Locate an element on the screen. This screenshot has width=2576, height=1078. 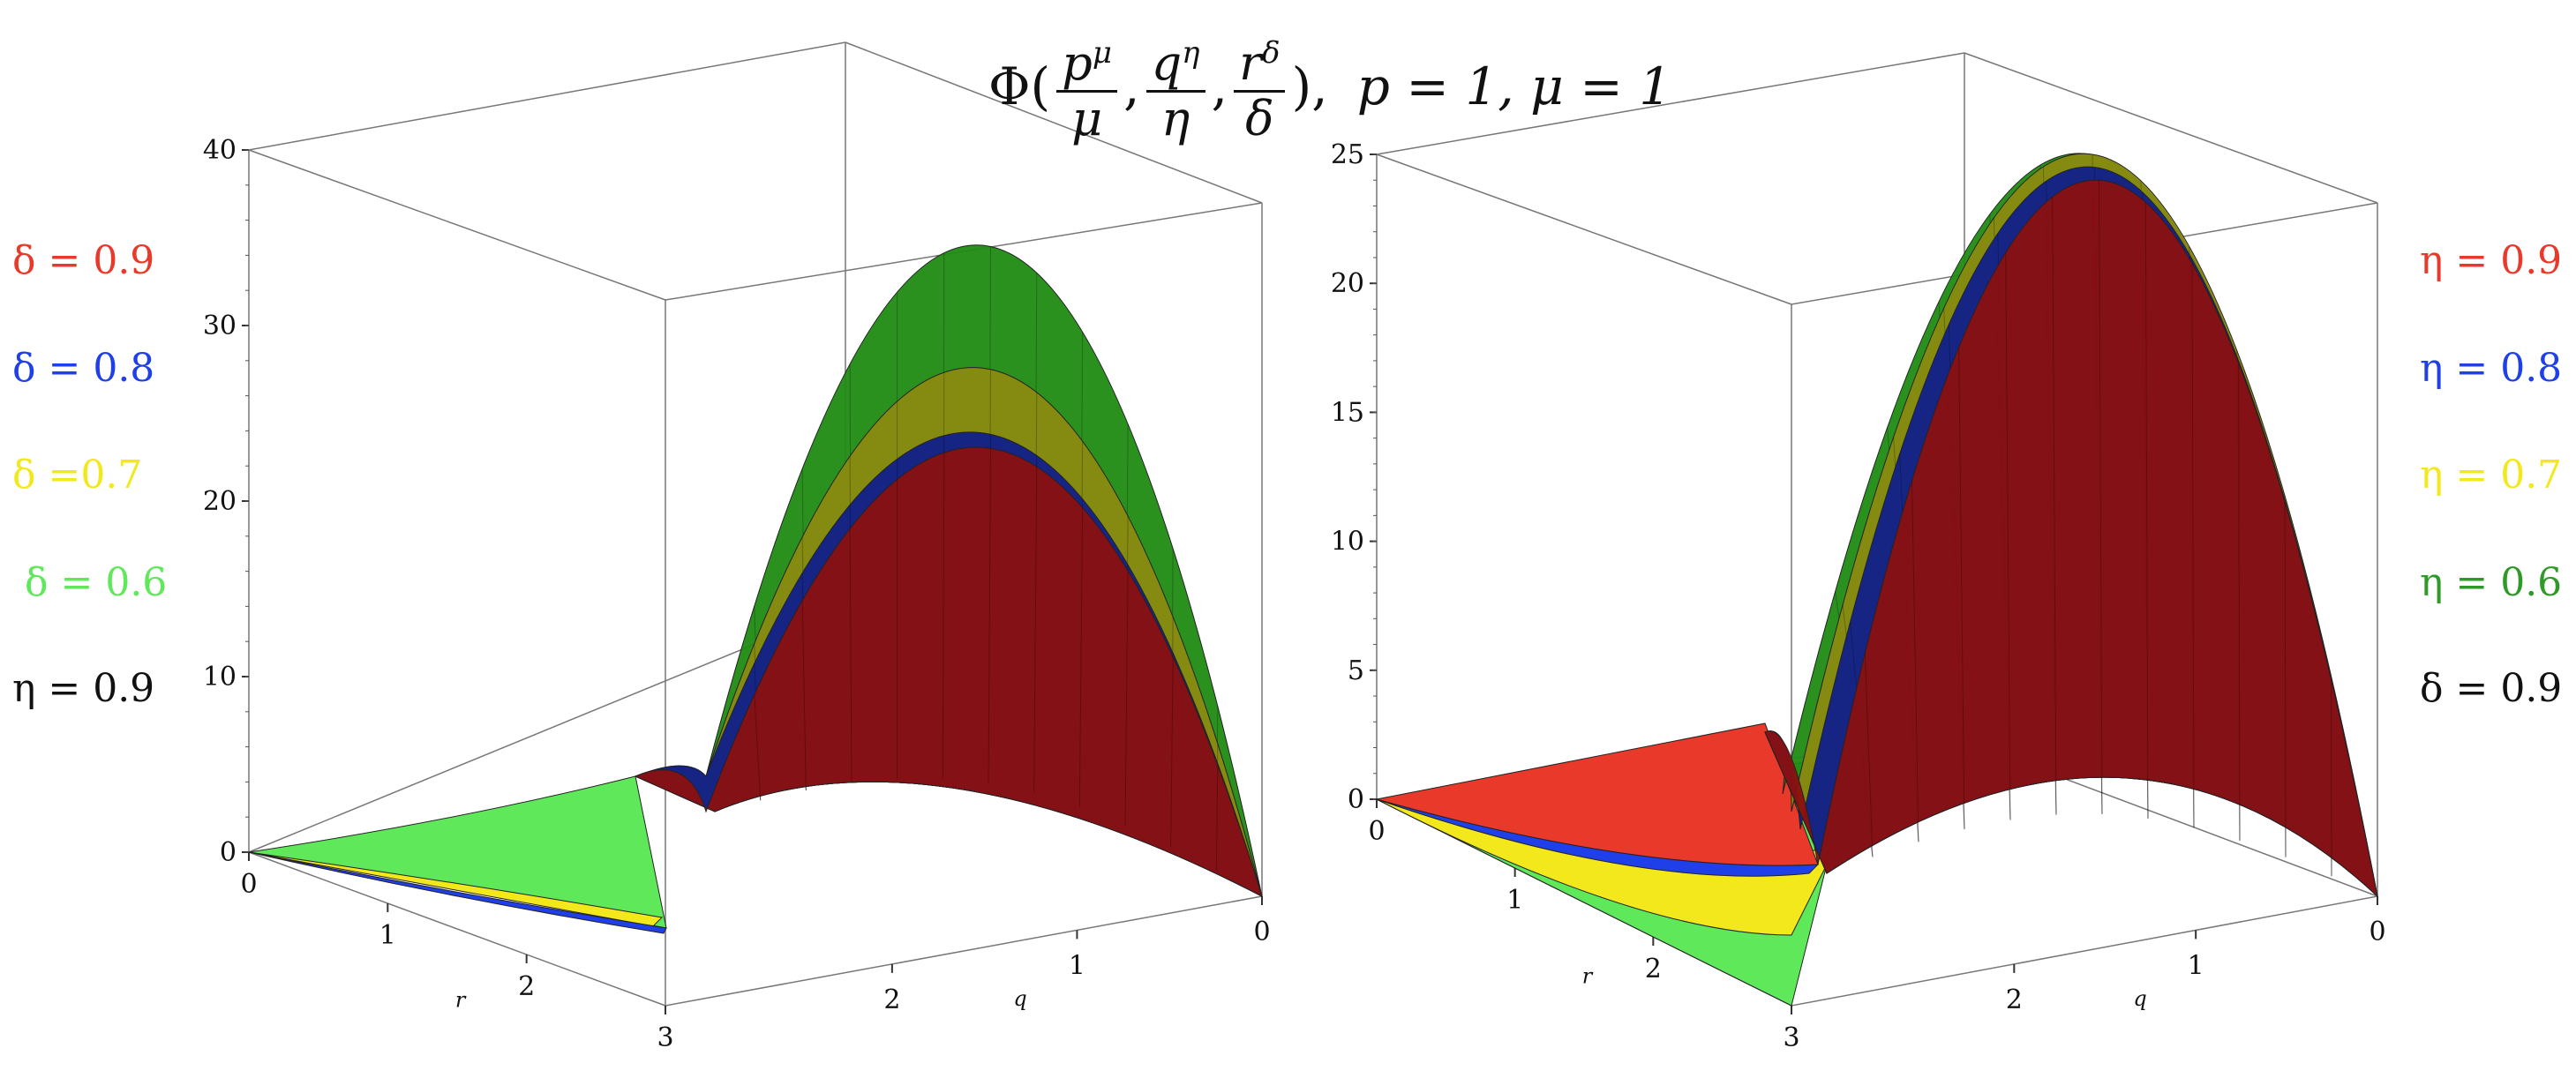
figure-title: Φ( pμ μ , qη η , rδ δ ), p = 1, μ = 1 is located at coordinates (1385, 97).